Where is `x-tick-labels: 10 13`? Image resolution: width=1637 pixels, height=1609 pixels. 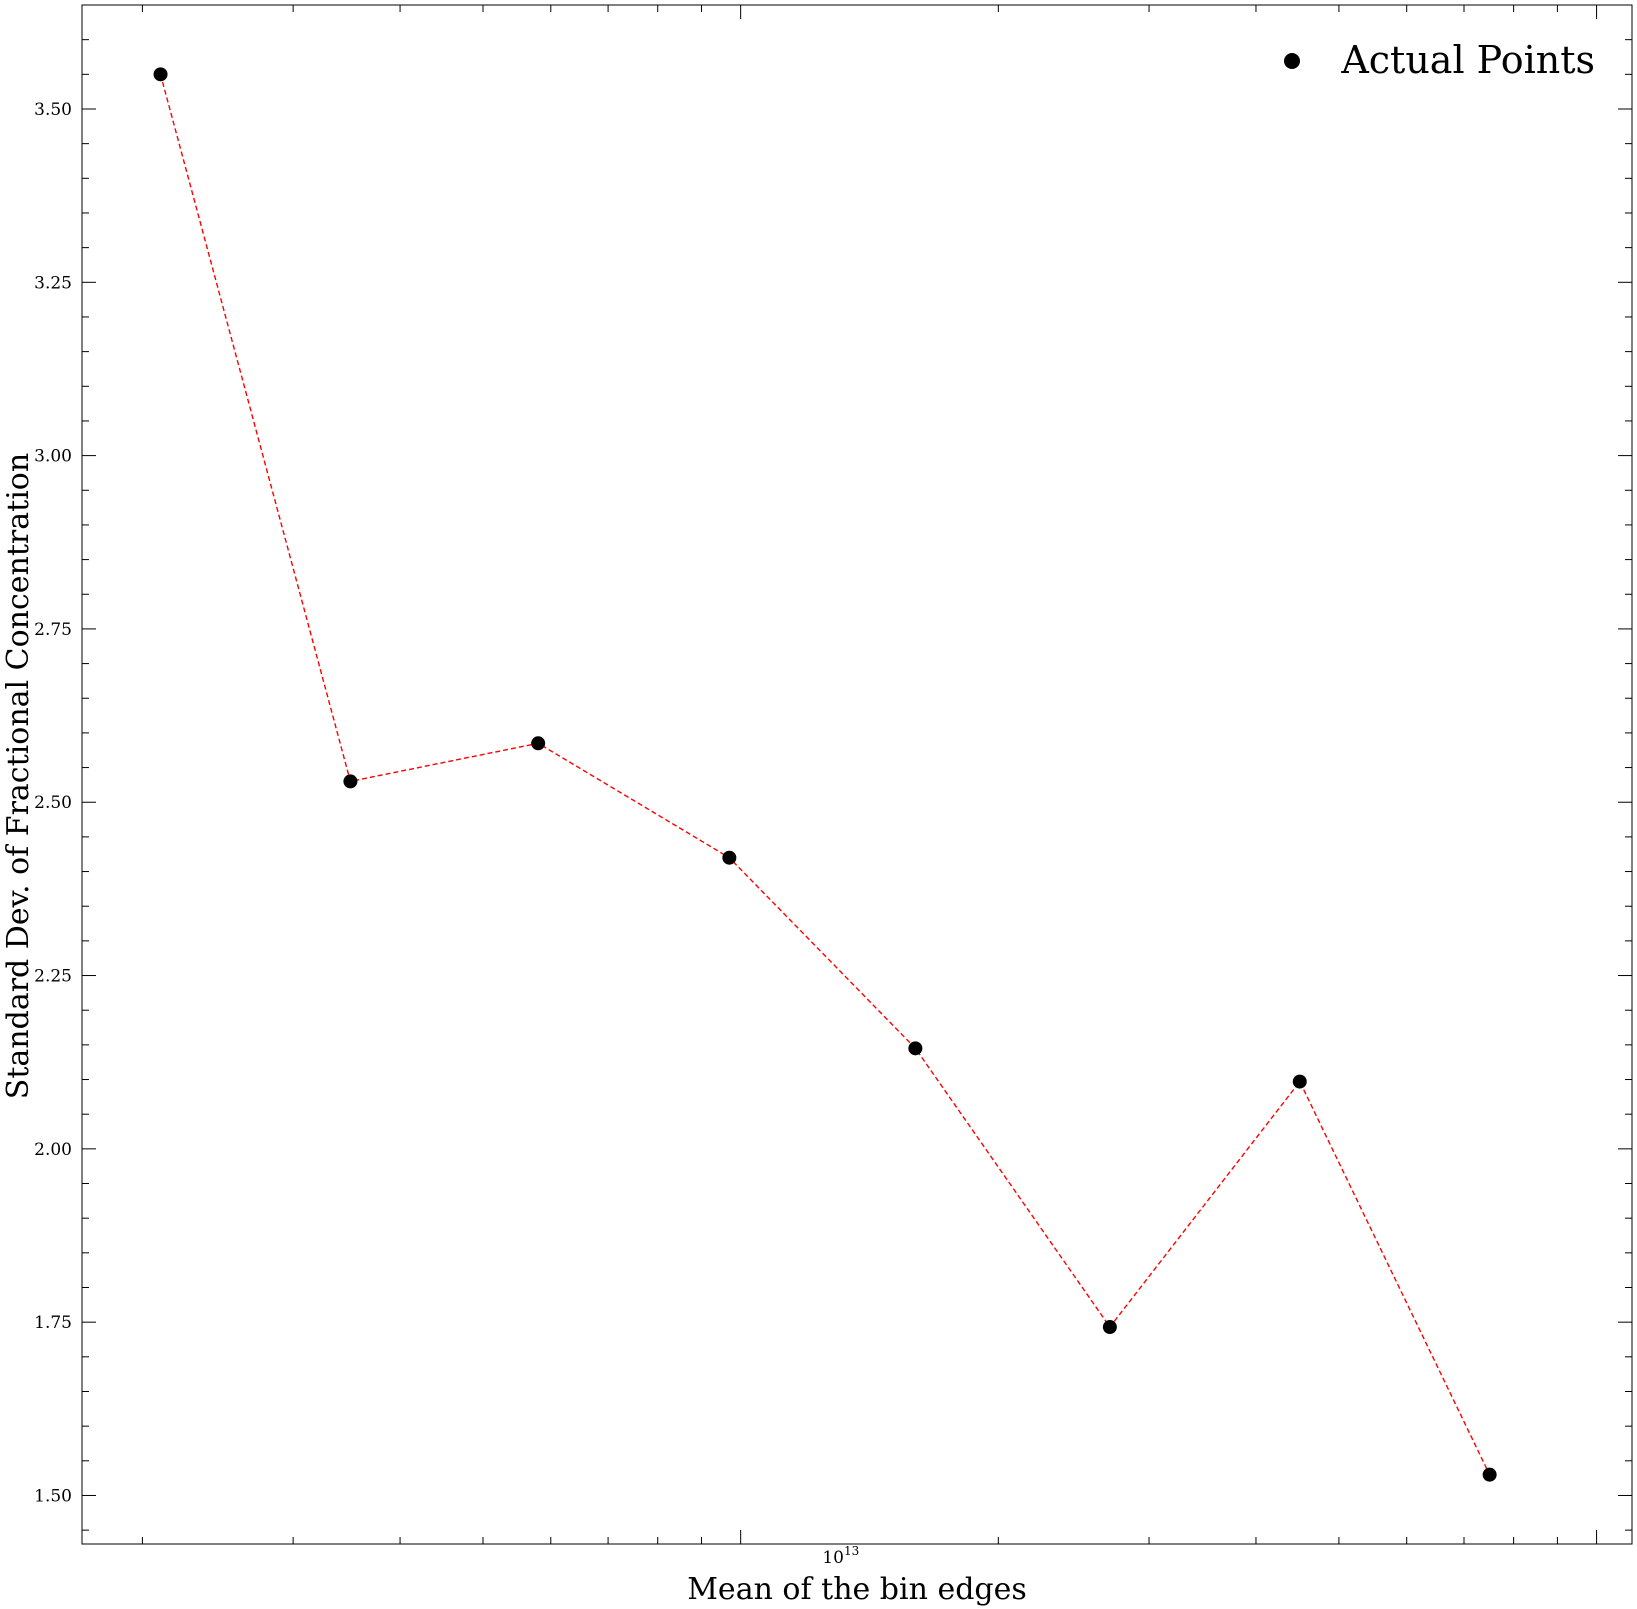
x-tick-labels: 10 13 is located at coordinates (840, 1556).